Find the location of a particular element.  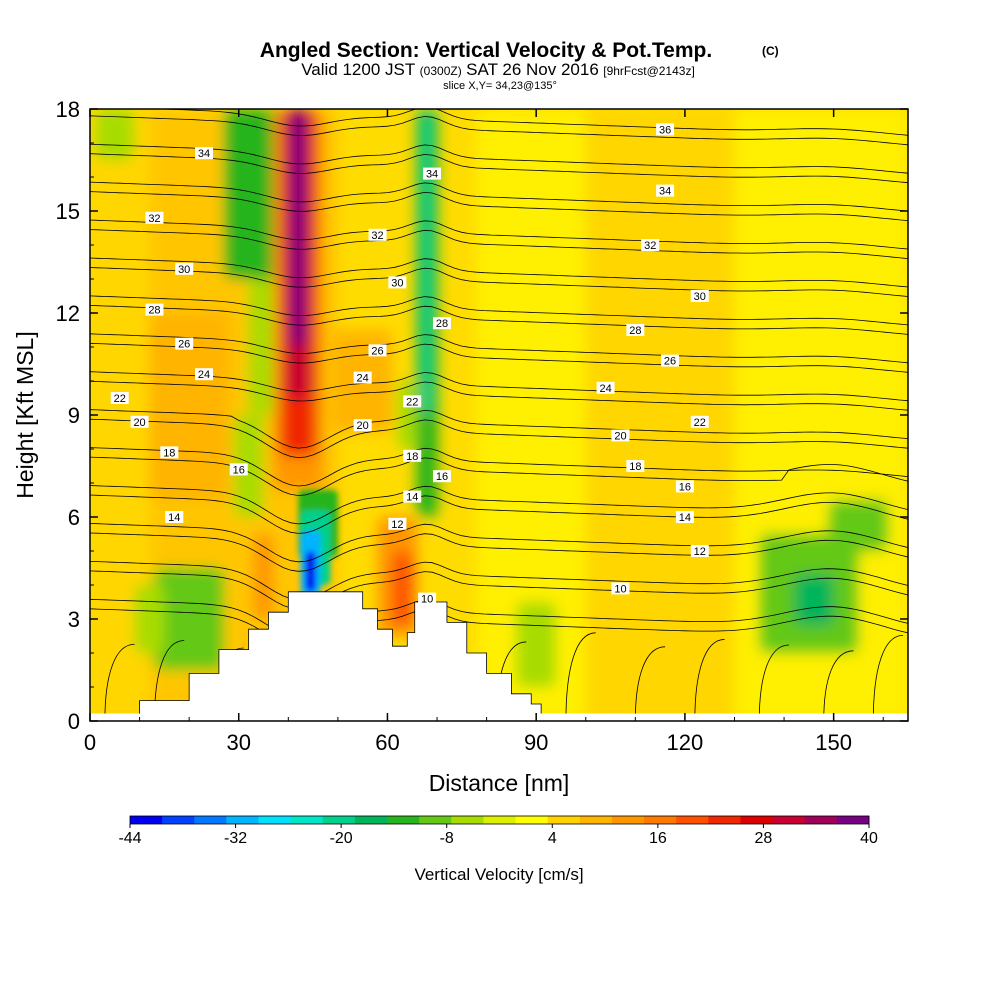

theta-contour-label: 16 is located at coordinates (441, 476).